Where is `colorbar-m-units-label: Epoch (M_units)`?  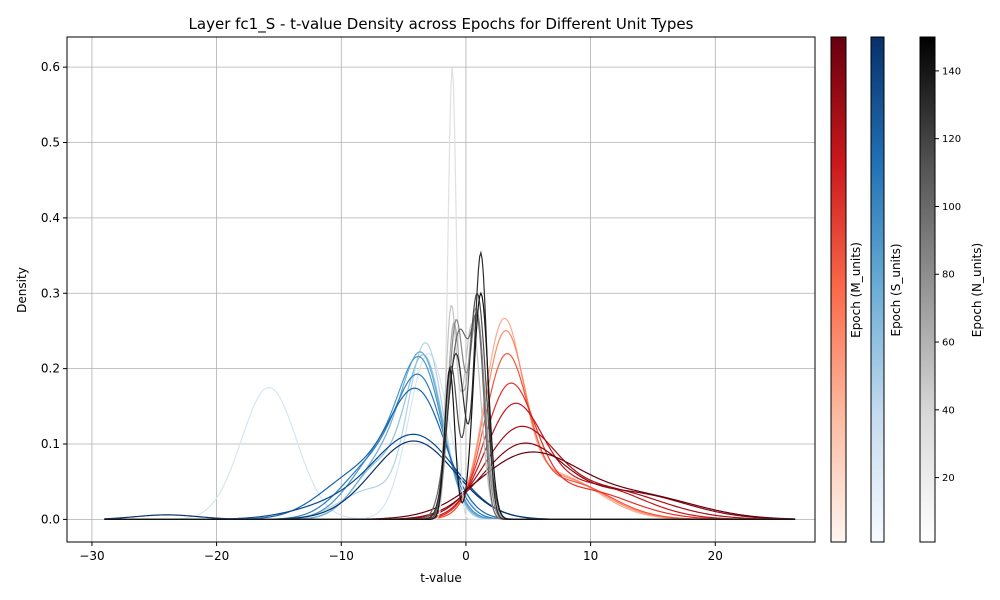
colorbar-m-units-label: Epoch (M_units) is located at coordinates (856, 290).